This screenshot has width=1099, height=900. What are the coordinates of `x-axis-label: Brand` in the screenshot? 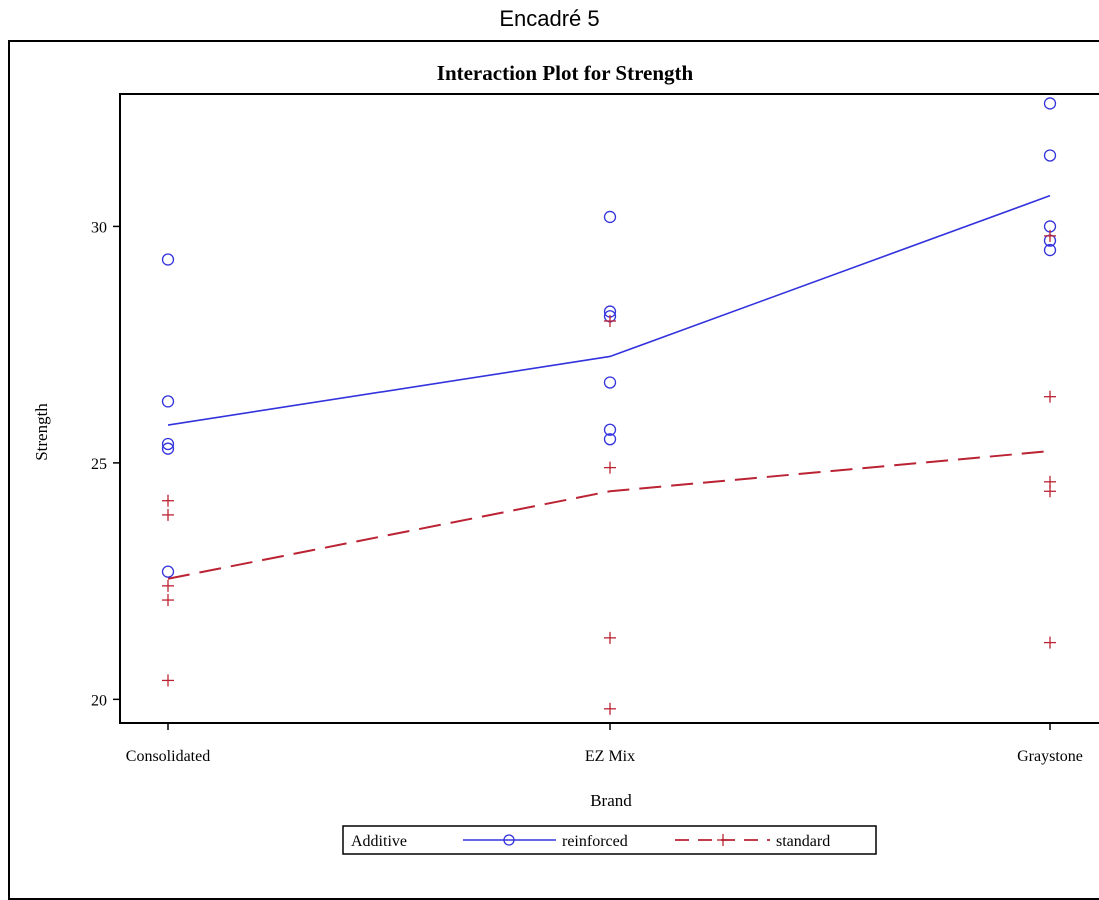 It's located at (611, 800).